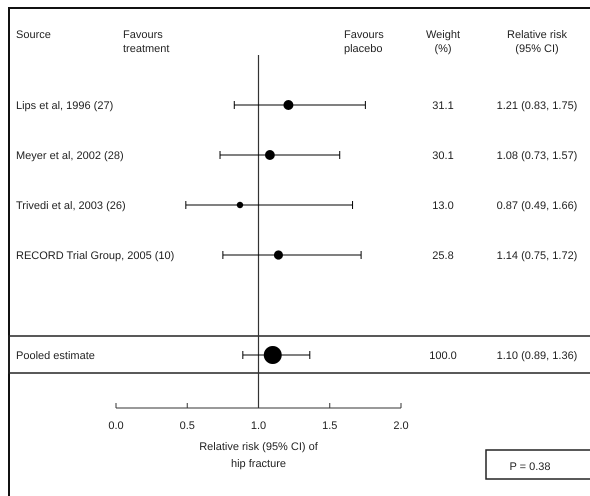 The image size is (590, 496). I want to click on data-label: 1.10 (0.89, 1.36), so click(537, 356).